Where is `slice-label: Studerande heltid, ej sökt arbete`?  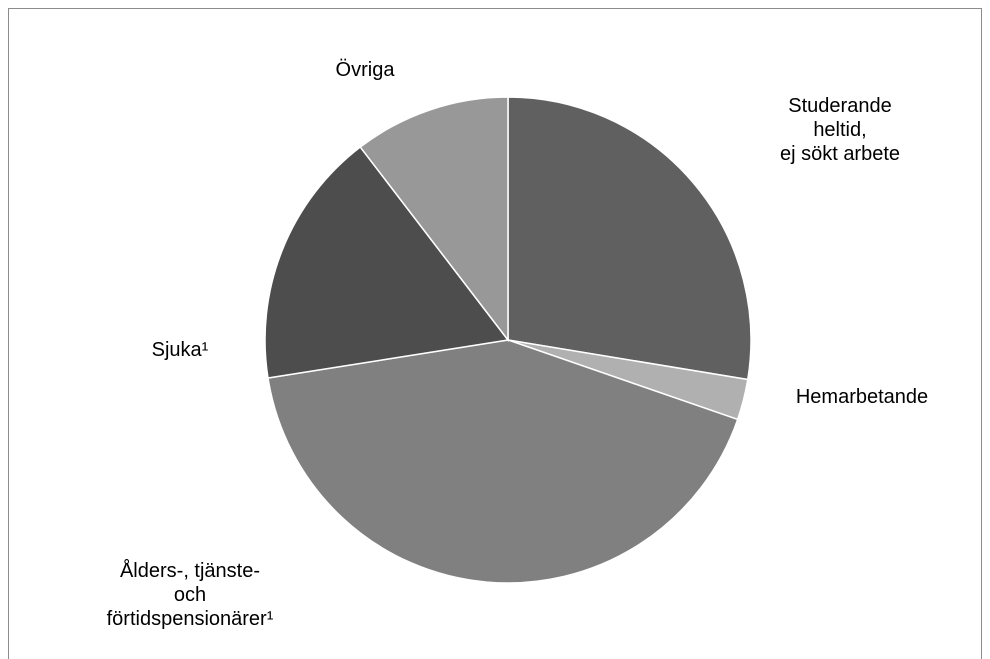 slice-label: Studerande heltid, ej sökt arbete is located at coordinates (840, 130).